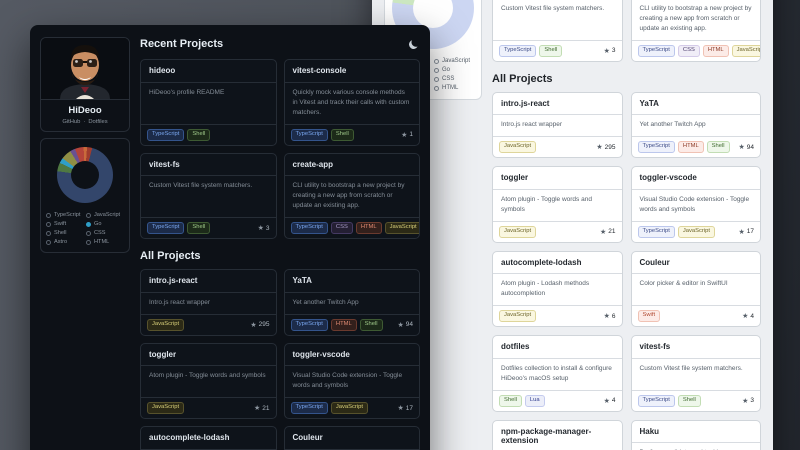 The height and width of the screenshot is (450, 800). I want to click on all-projects-heading: All Projects, so click(522, 78).